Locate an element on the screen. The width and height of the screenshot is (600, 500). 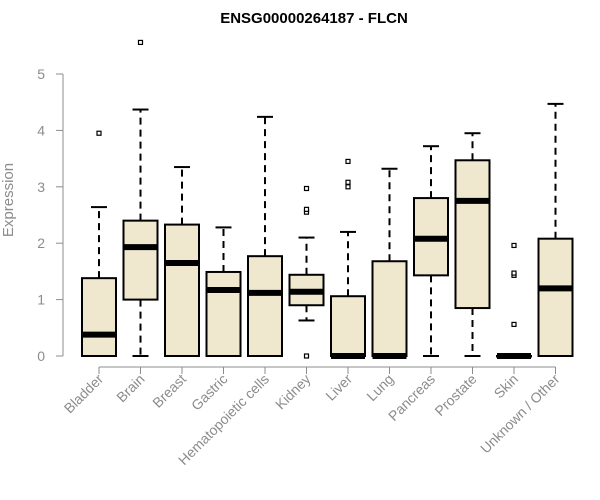
x-tick-label: Brain is located at coordinates (130, 388).